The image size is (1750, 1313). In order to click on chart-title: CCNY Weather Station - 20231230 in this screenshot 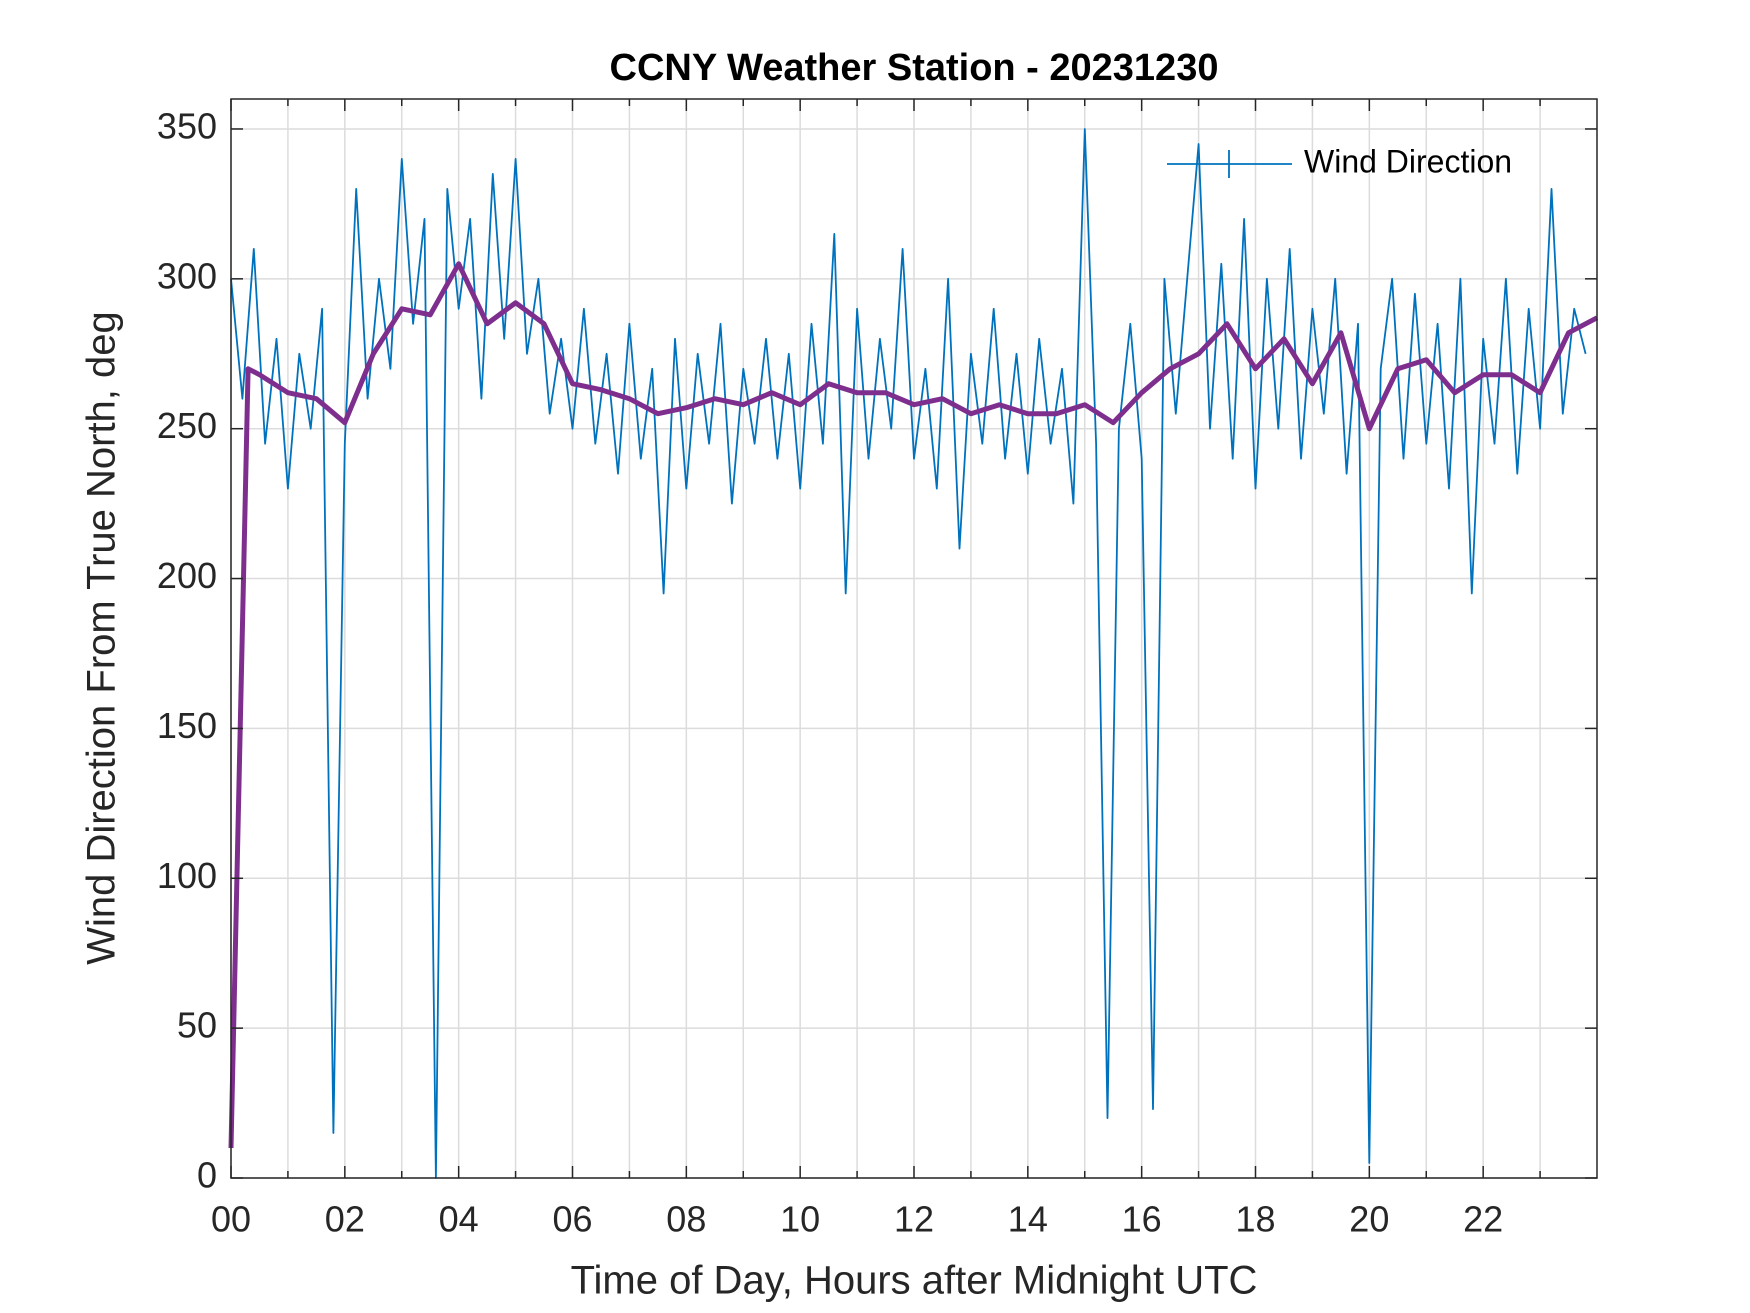, I will do `click(914, 68)`.